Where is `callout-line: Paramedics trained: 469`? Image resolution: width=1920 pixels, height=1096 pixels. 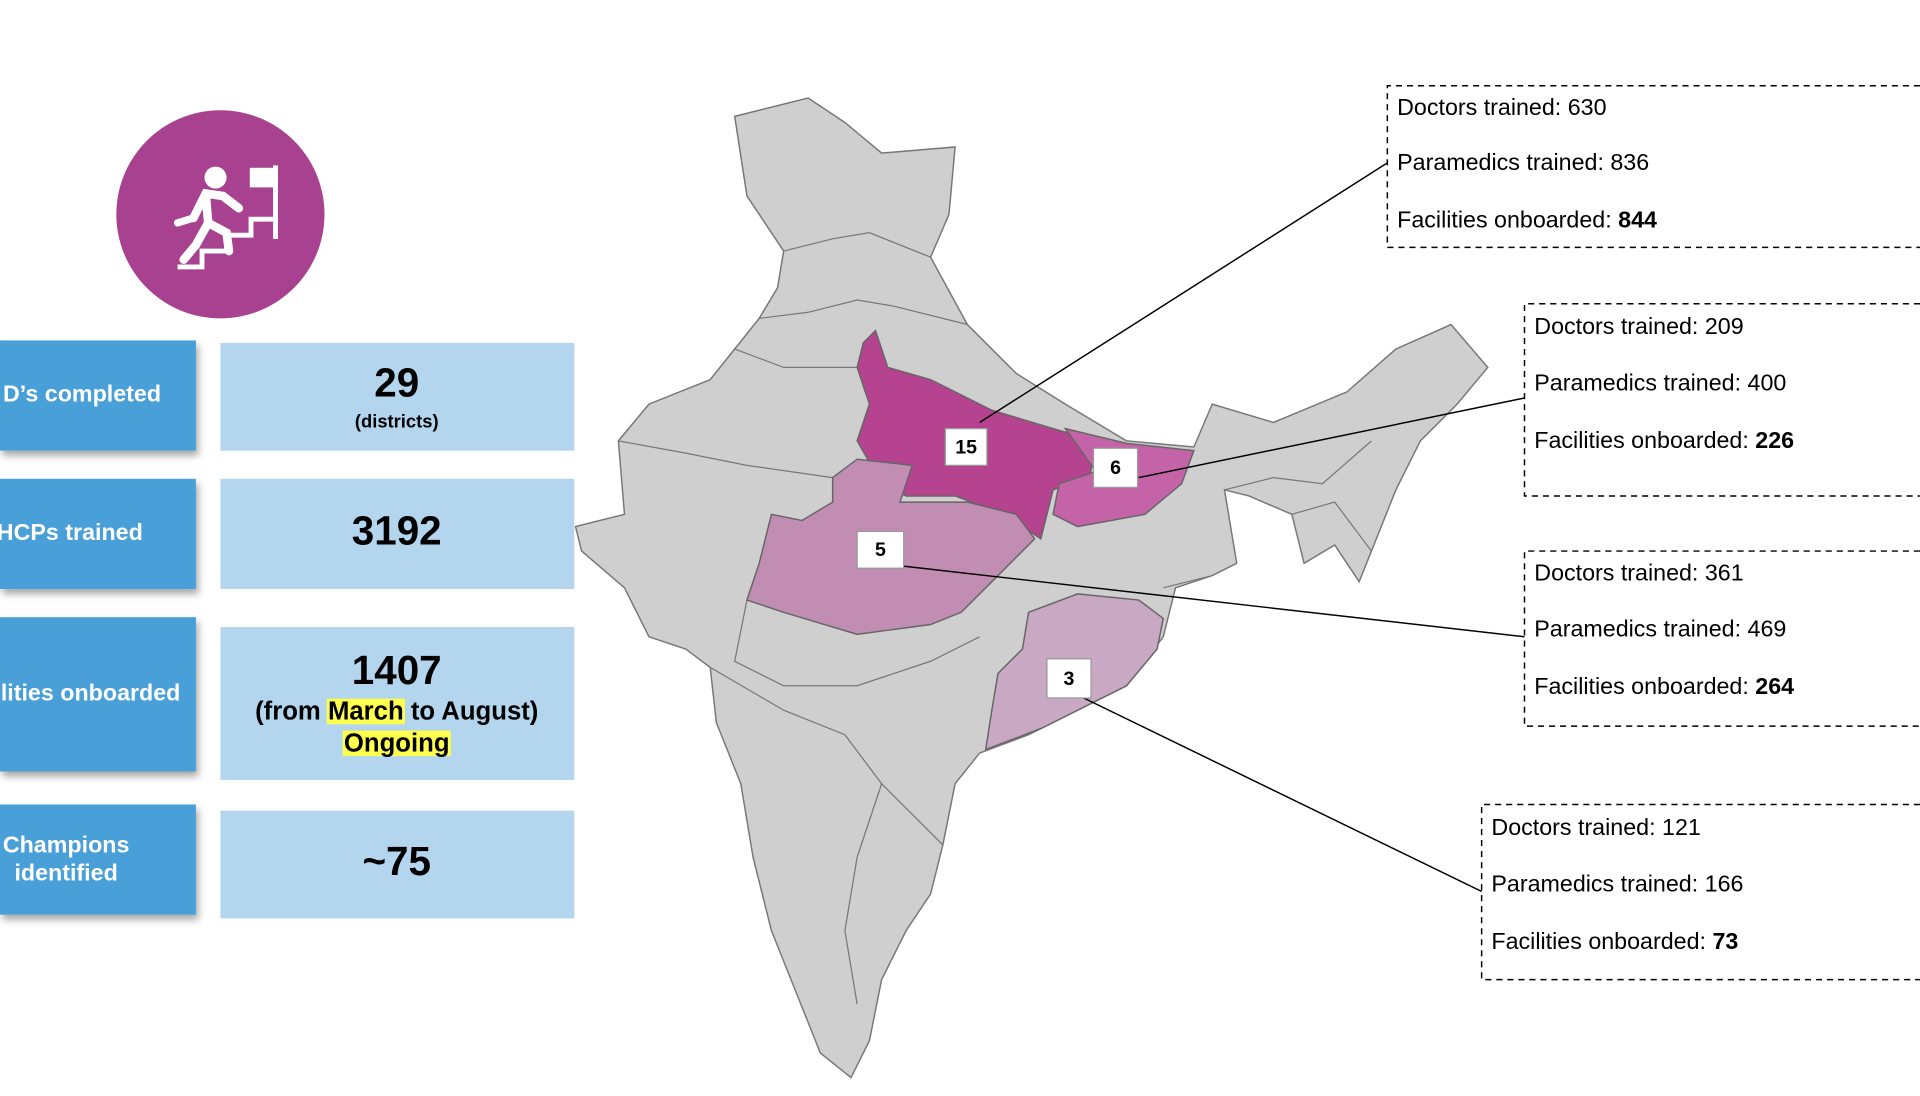 callout-line: Paramedics trained: 469 is located at coordinates (1660, 629).